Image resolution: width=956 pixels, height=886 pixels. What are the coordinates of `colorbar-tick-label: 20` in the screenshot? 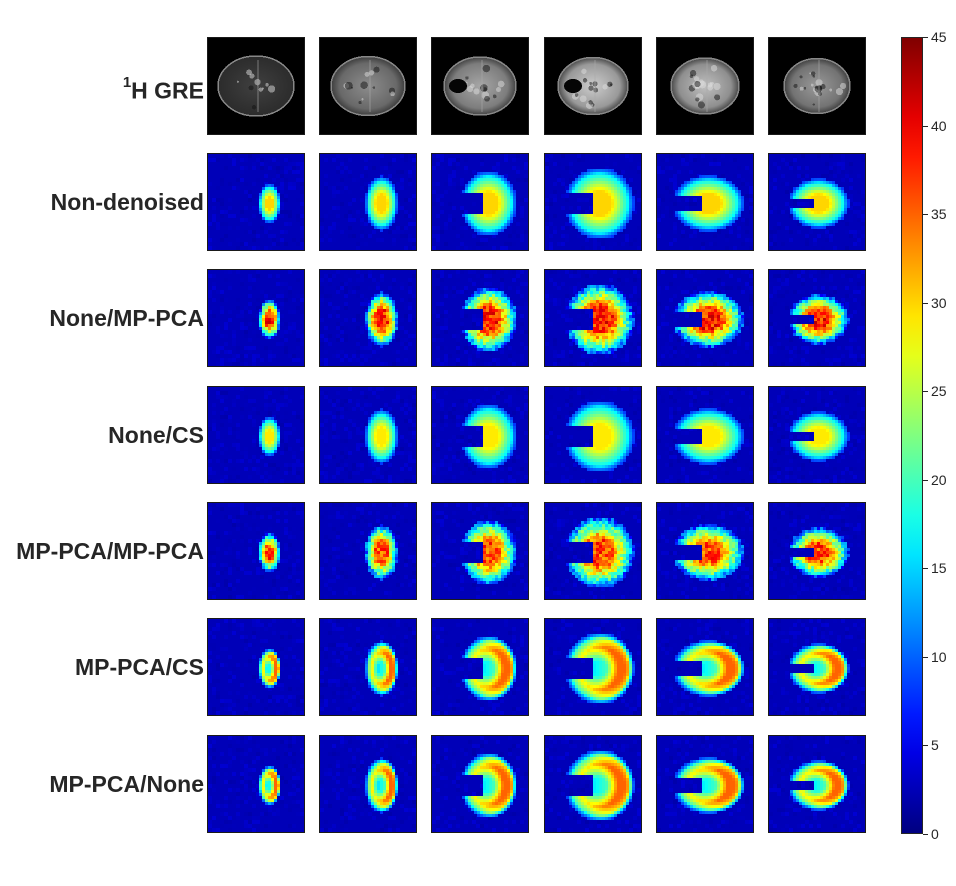 It's located at (939, 480).